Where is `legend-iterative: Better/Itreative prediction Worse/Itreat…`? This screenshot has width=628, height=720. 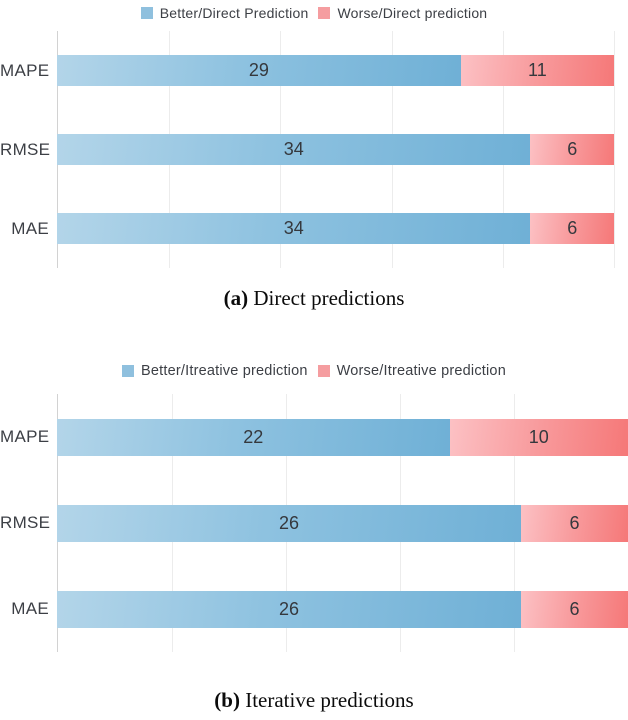 legend-iterative: Better/Itreative prediction Worse/Itreat… is located at coordinates (314, 371).